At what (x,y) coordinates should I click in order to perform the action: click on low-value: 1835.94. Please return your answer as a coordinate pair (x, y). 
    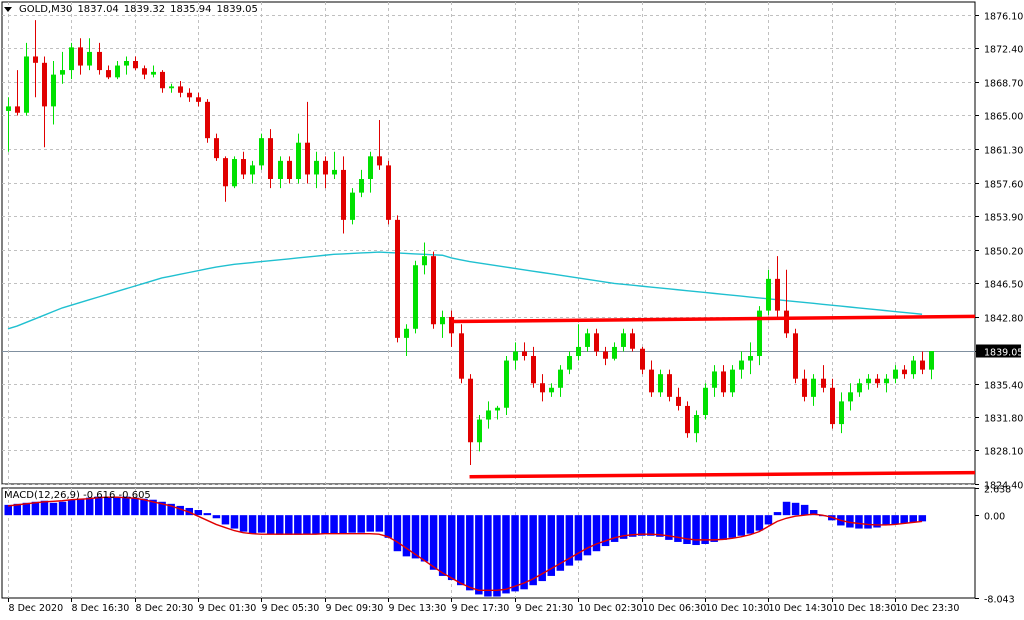
    Looking at the image, I should click on (191, 9).